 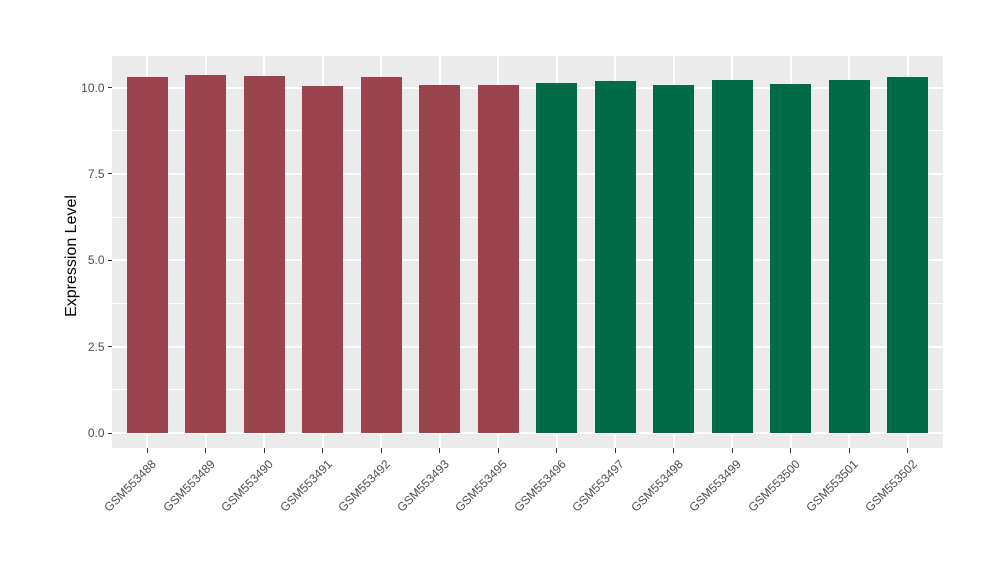 I want to click on x-tick-label: GSM553490, so click(x=247, y=485).